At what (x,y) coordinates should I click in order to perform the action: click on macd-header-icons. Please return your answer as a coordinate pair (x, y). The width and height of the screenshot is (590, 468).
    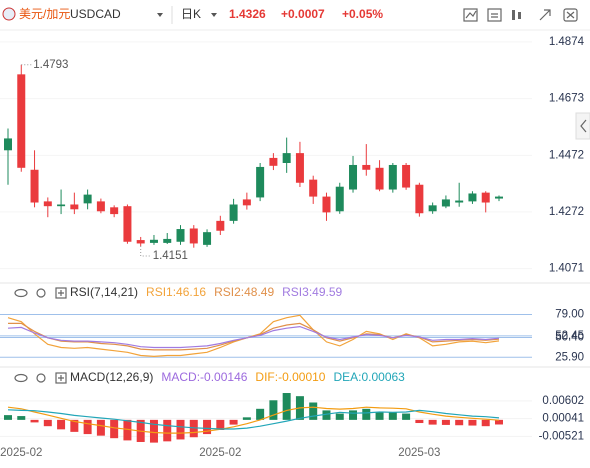
    Looking at the image, I should click on (40, 378).